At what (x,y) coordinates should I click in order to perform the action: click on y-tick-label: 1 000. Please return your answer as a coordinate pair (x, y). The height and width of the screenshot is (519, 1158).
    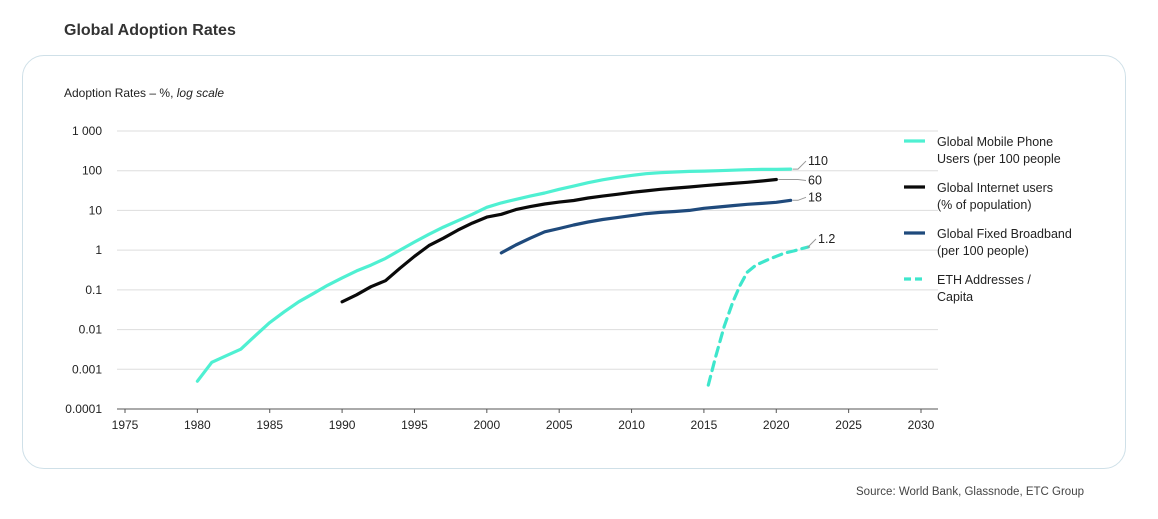
    Looking at the image, I should click on (87, 131).